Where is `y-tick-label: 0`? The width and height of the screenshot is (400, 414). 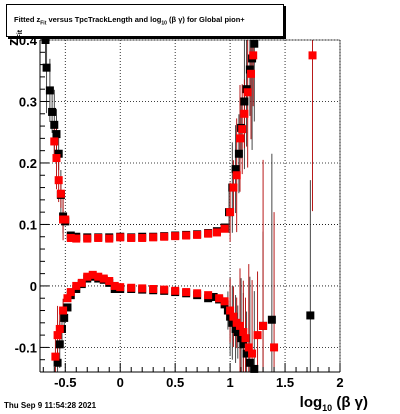
y-tick-label: 0 is located at coordinates (33, 286).